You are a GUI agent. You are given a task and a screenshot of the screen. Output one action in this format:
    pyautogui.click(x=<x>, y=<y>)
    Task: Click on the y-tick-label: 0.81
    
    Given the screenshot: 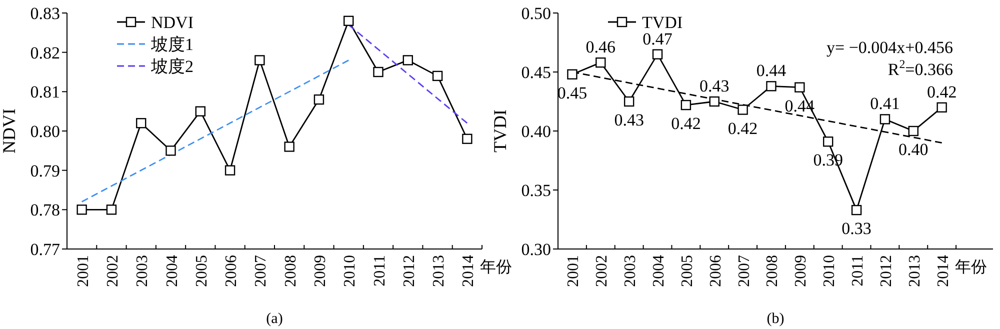 What is the action you would take?
    pyautogui.click(x=45, y=92)
    